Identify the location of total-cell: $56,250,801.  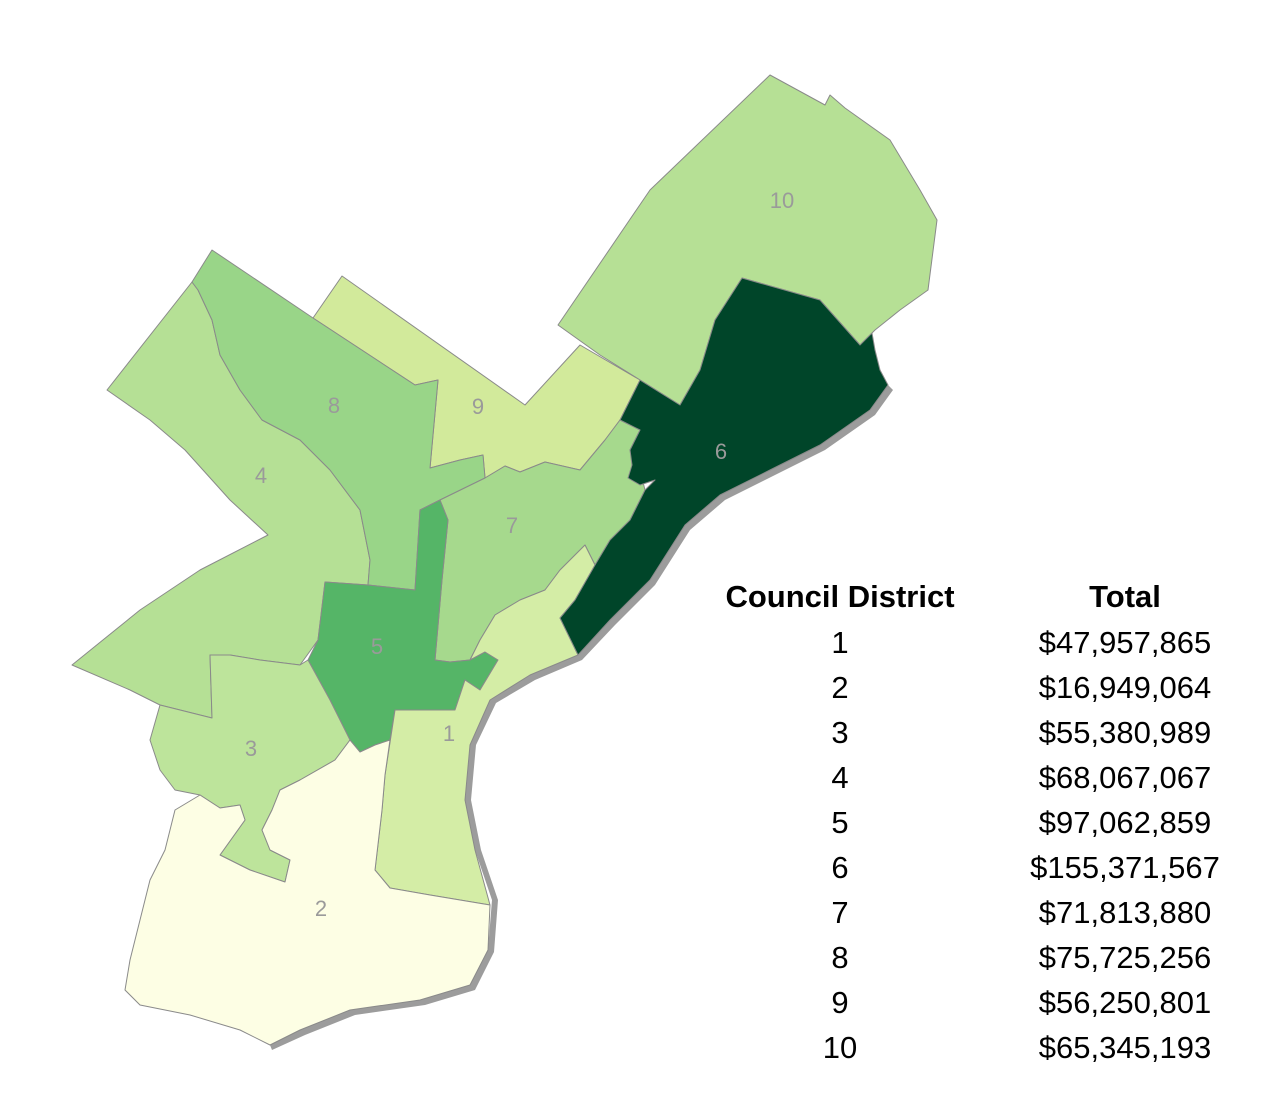
(1125, 1002).